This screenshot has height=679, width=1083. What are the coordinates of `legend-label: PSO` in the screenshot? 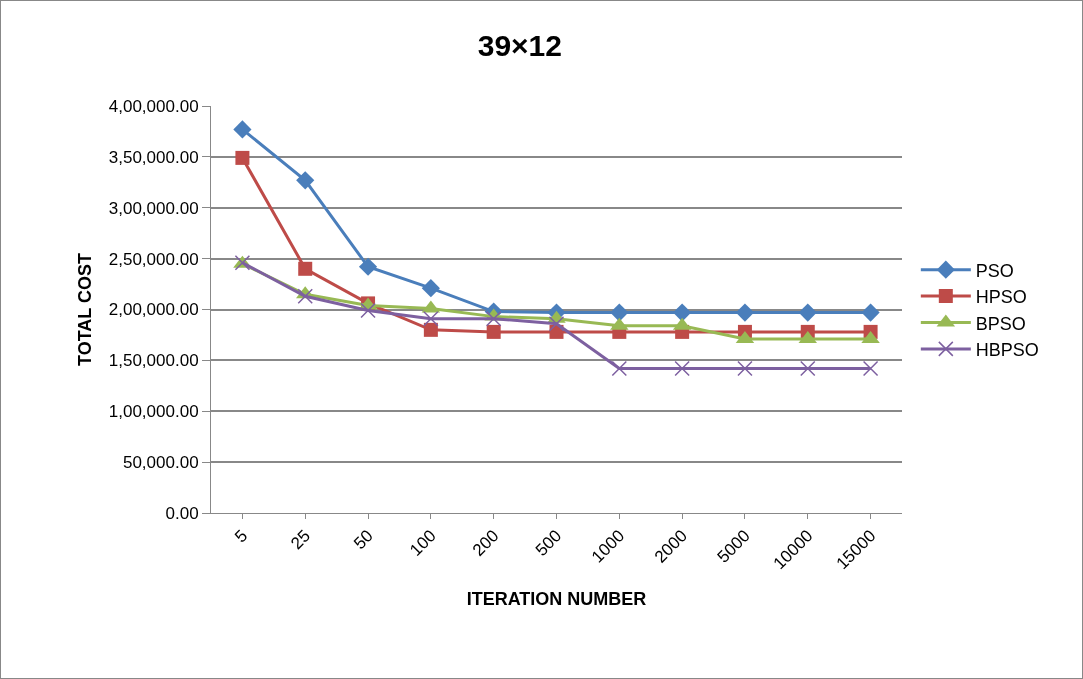 It's located at (994, 270).